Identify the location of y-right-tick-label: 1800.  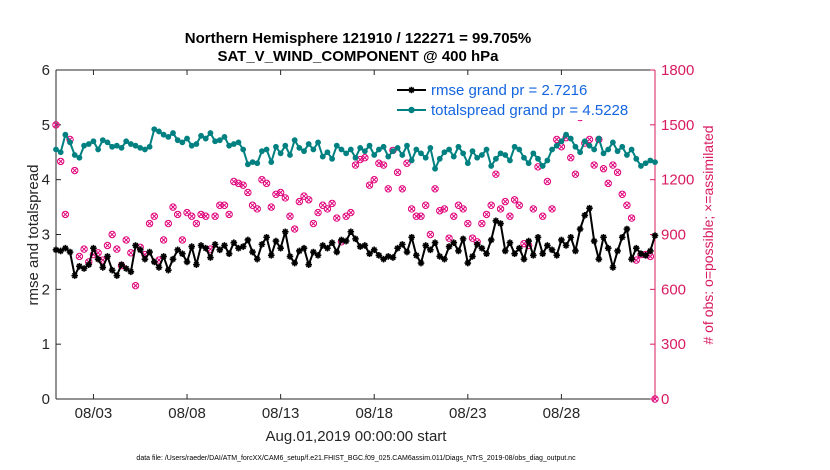
(677, 70).